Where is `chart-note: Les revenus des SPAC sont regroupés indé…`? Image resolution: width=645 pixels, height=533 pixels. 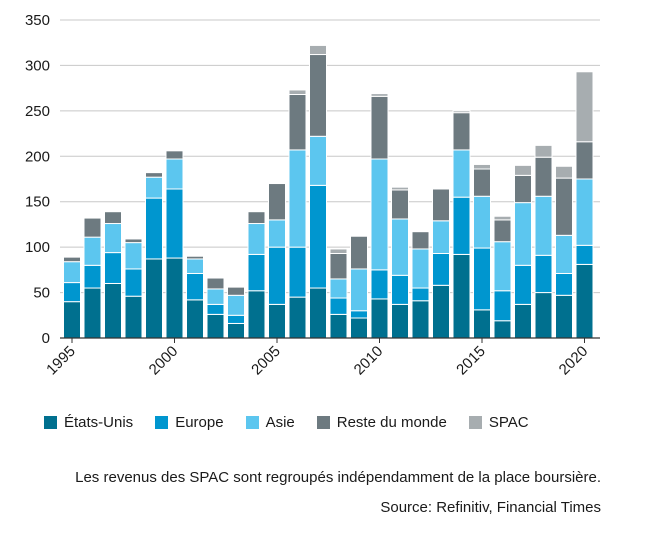 chart-note: Les revenus des SPAC sont regroupés indé… is located at coordinates (338, 477).